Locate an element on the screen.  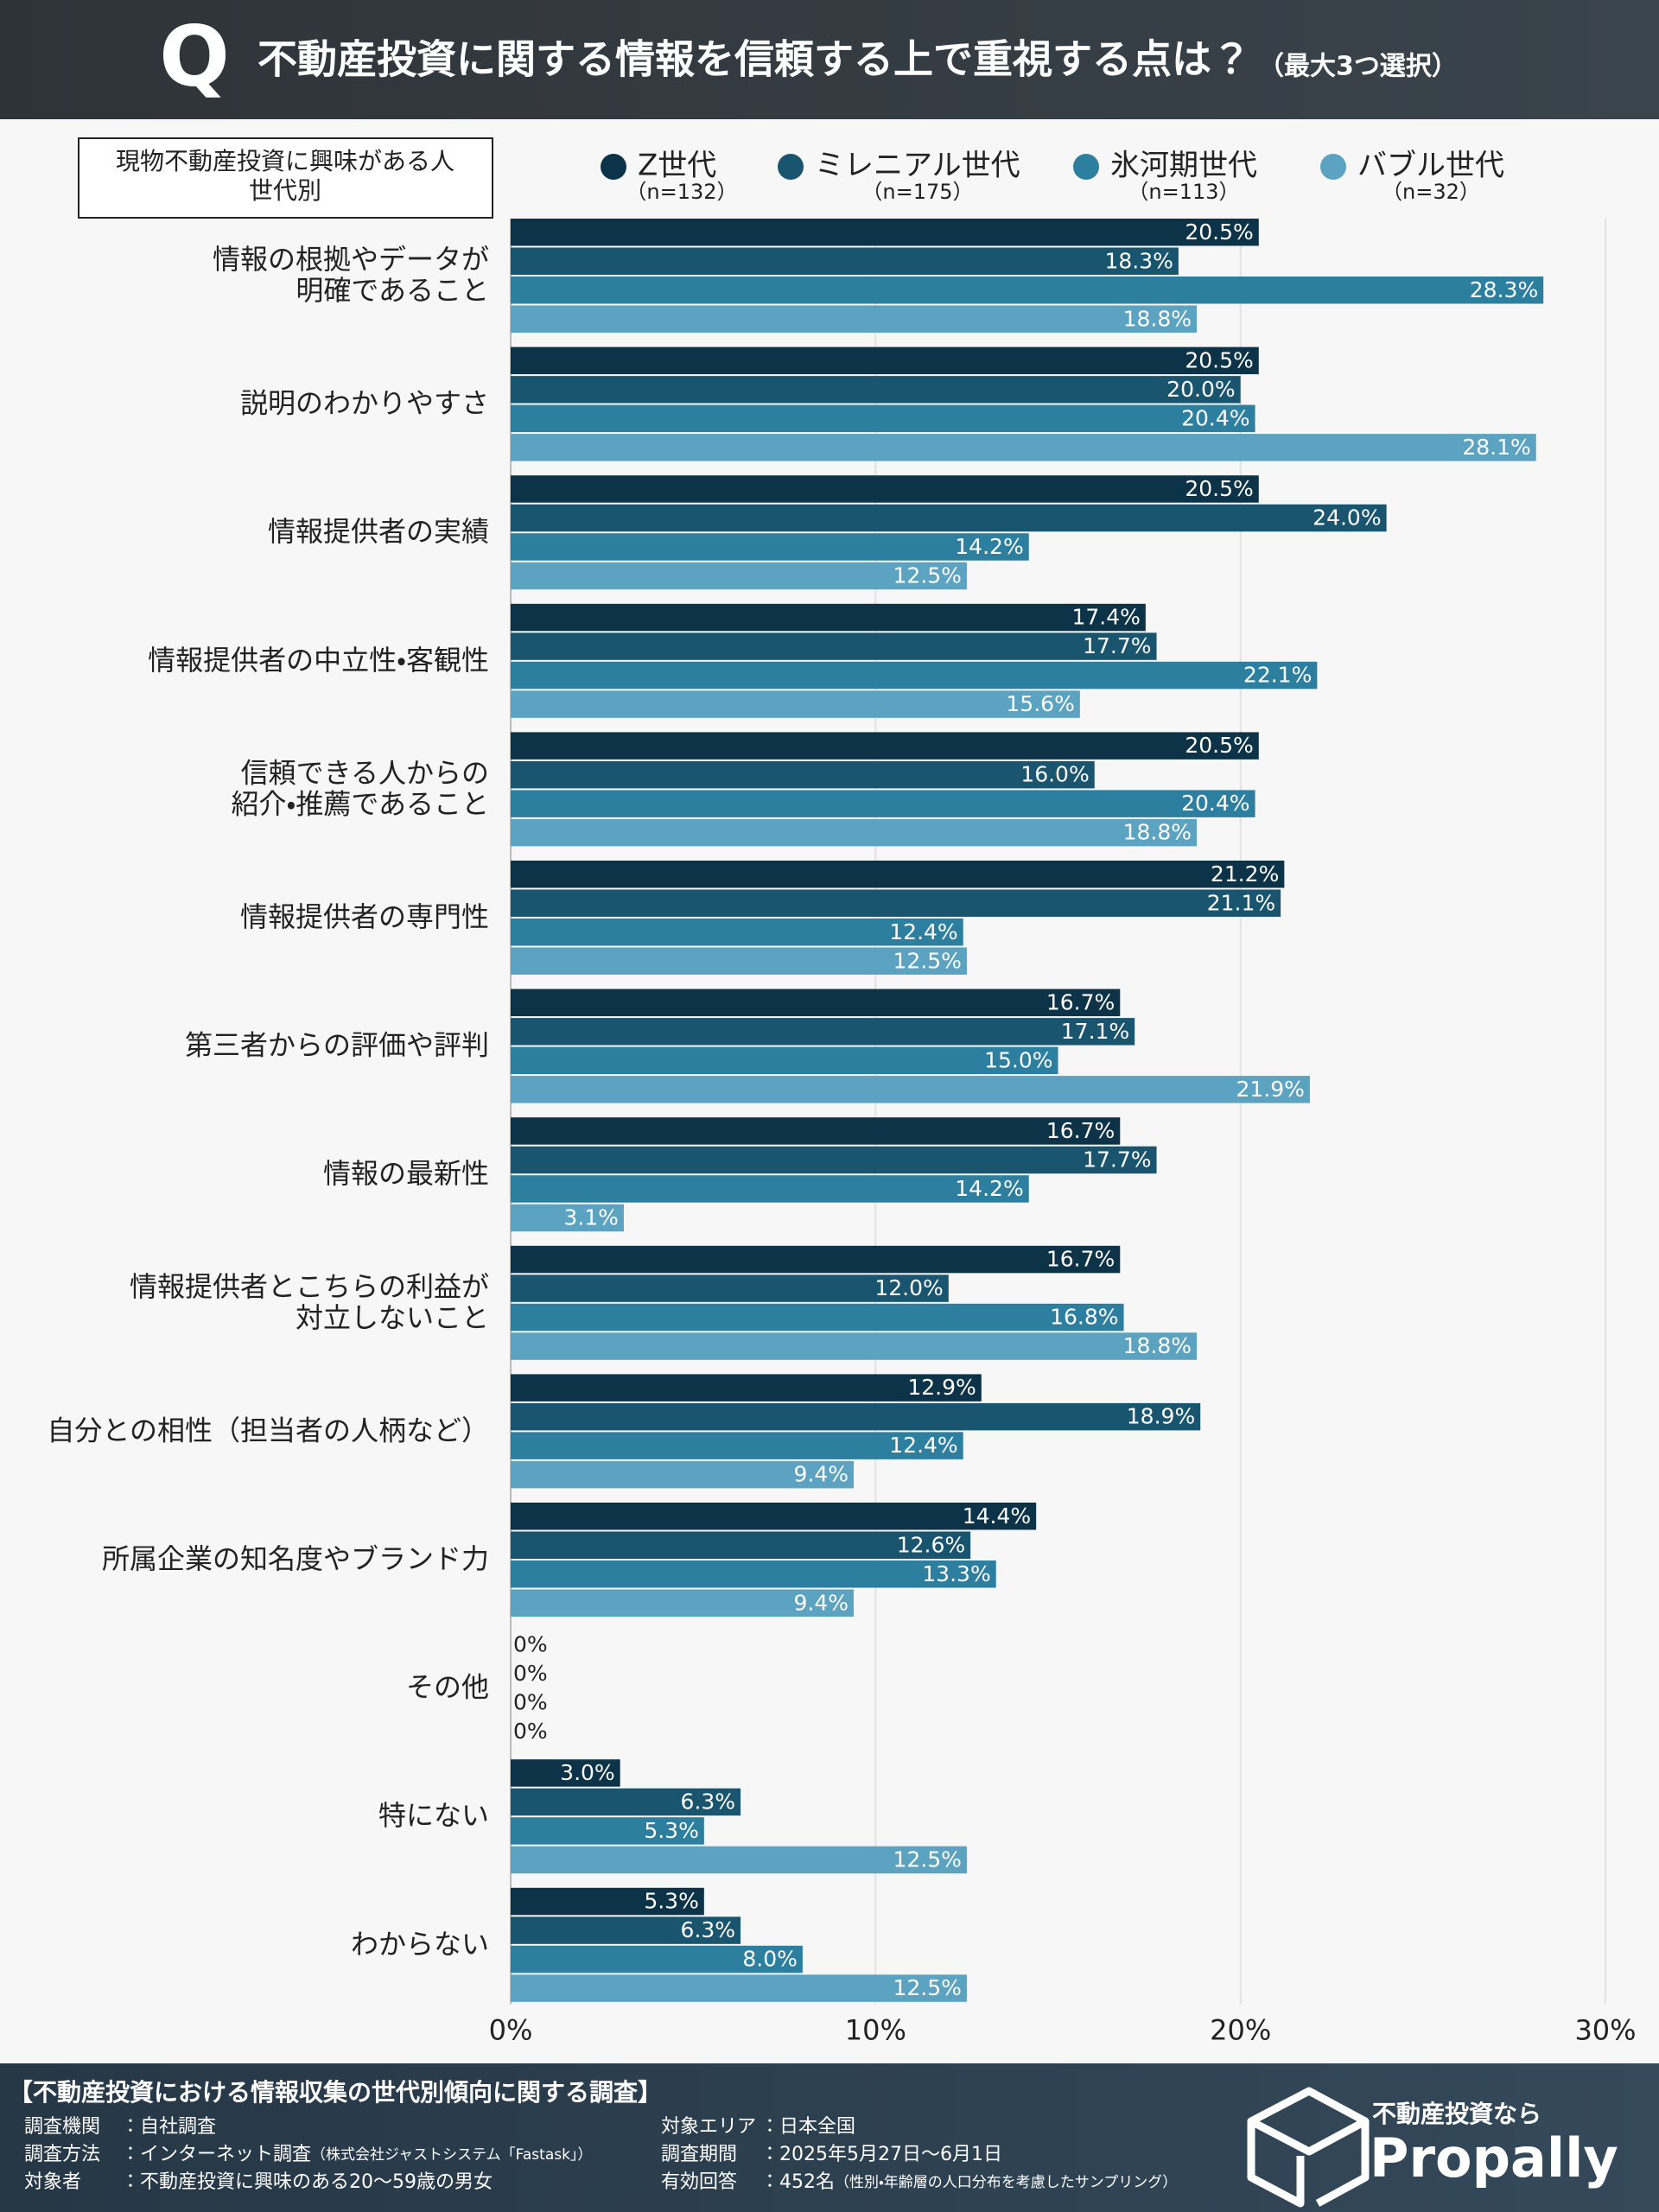
footer-label: 対象者 is located at coordinates (52, 2182).